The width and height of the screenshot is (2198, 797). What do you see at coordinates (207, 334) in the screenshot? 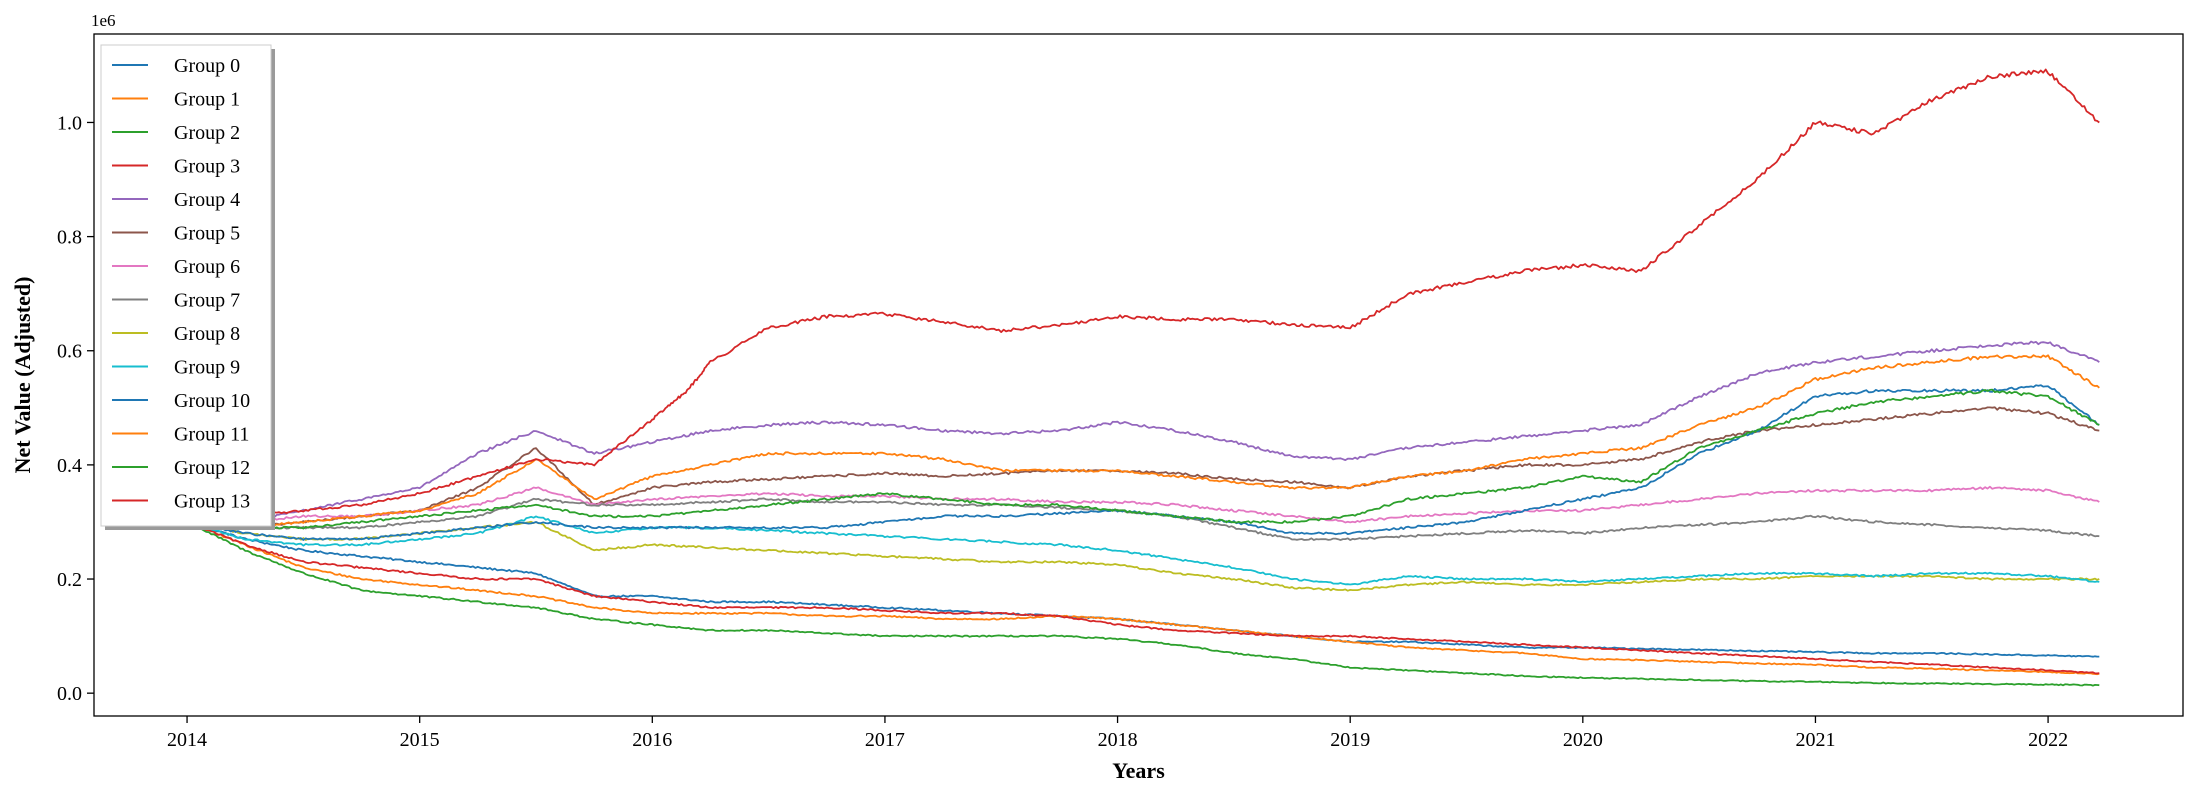
I see `legend-label: Group 8` at bounding box center [207, 334].